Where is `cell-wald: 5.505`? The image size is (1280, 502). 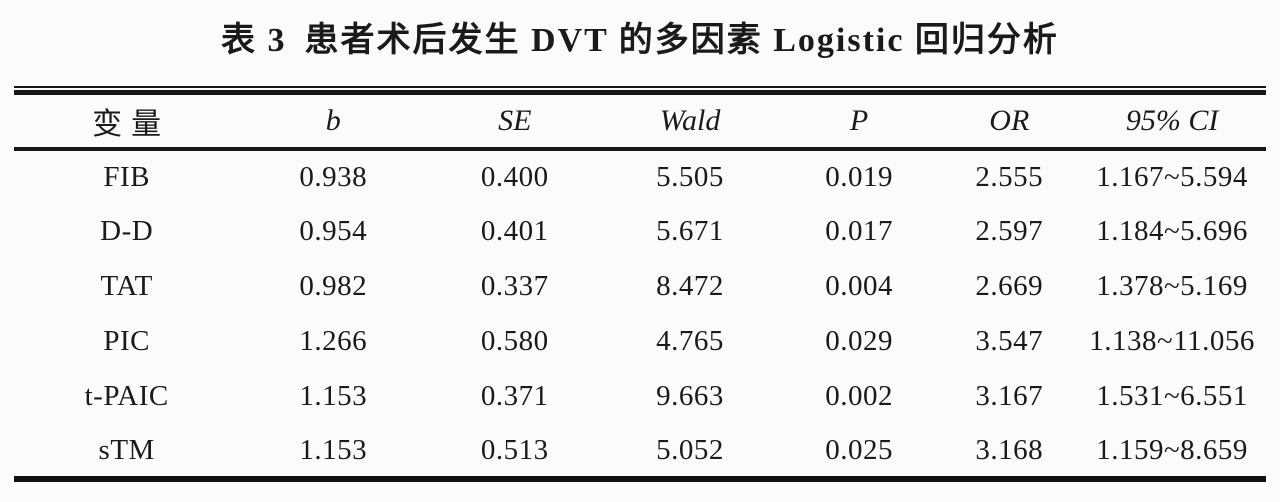
cell-wald: 5.505 is located at coordinates (690, 177).